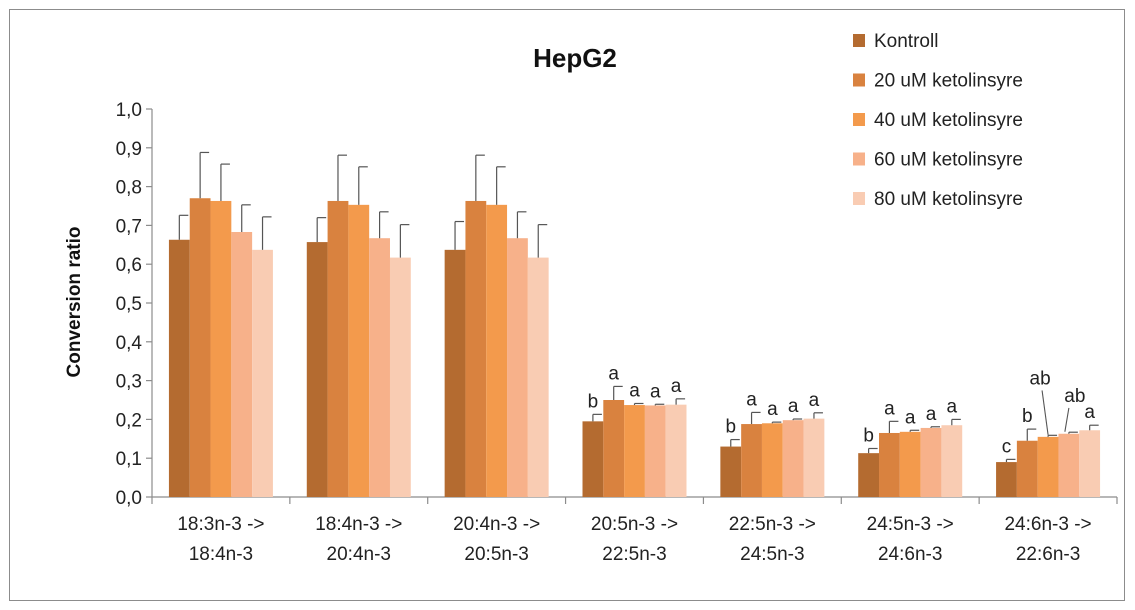 The image size is (1135, 610). What do you see at coordinates (1048, 554) in the screenshot?
I see `x-category-label: 22:6n-3` at bounding box center [1048, 554].